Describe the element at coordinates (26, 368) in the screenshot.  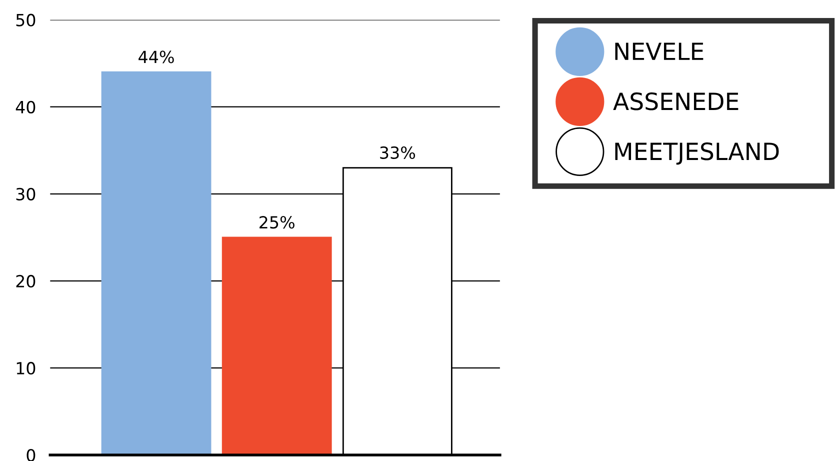
I see `y-tick-label: 10` at that location.